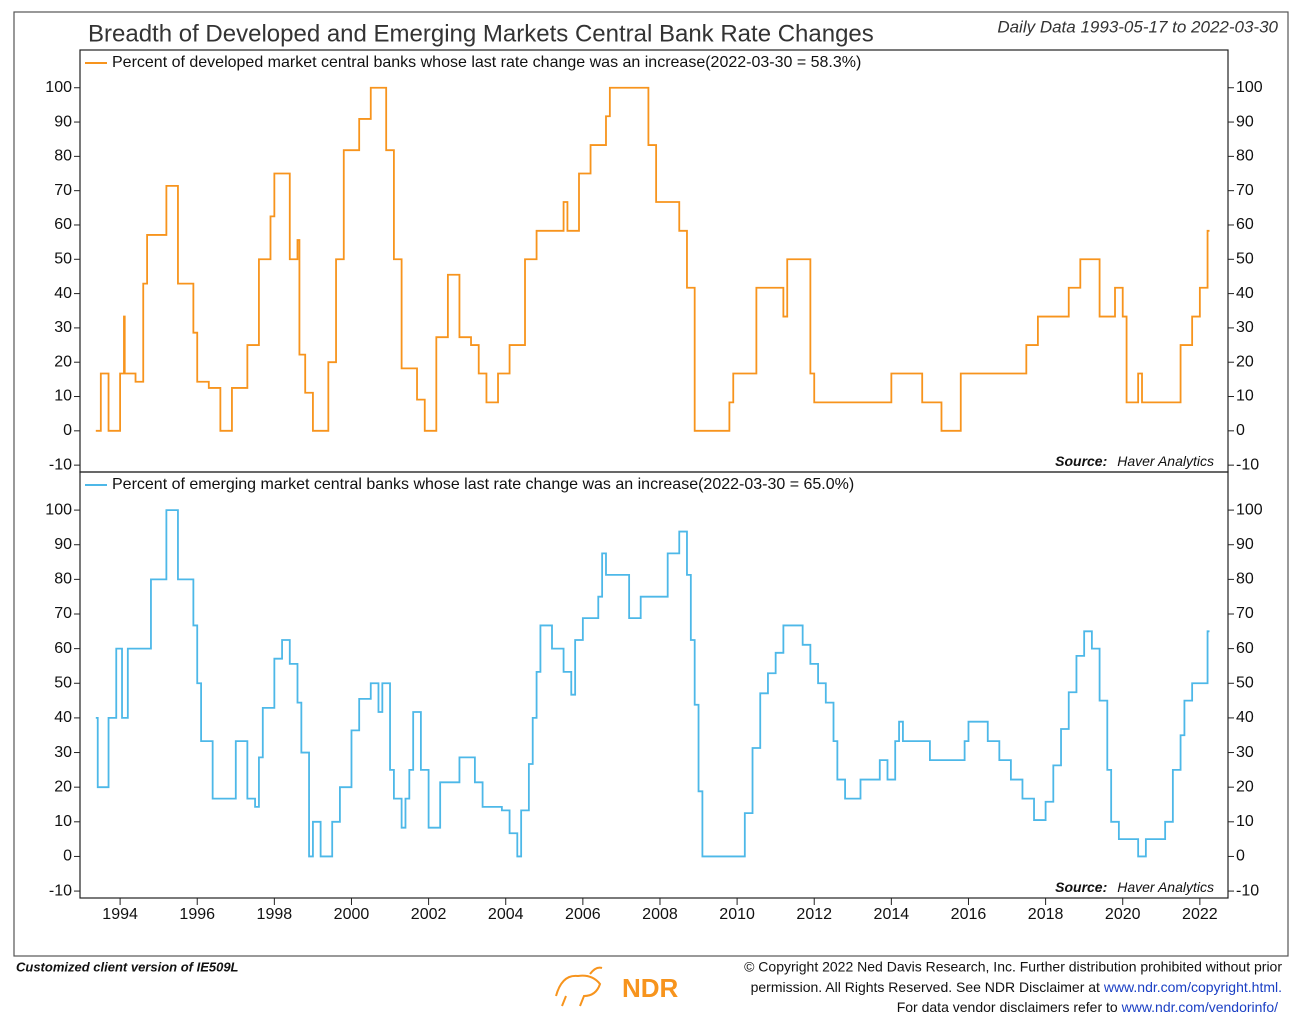 This screenshot has width=1301, height=1032. Describe the element at coordinates (579, 986) in the screenshot. I see `logo-icon` at that location.